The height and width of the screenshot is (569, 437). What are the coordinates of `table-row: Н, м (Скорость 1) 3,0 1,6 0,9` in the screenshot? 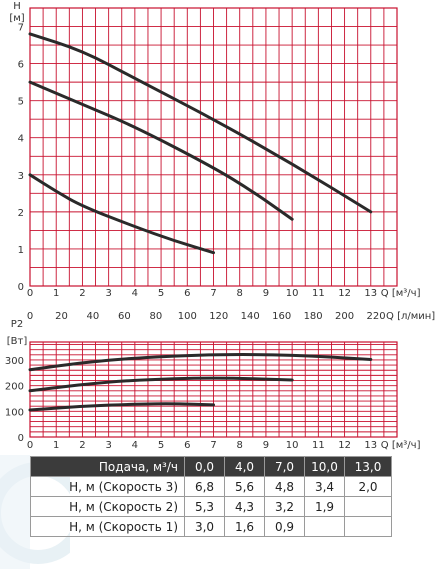 It's located at (211, 526).